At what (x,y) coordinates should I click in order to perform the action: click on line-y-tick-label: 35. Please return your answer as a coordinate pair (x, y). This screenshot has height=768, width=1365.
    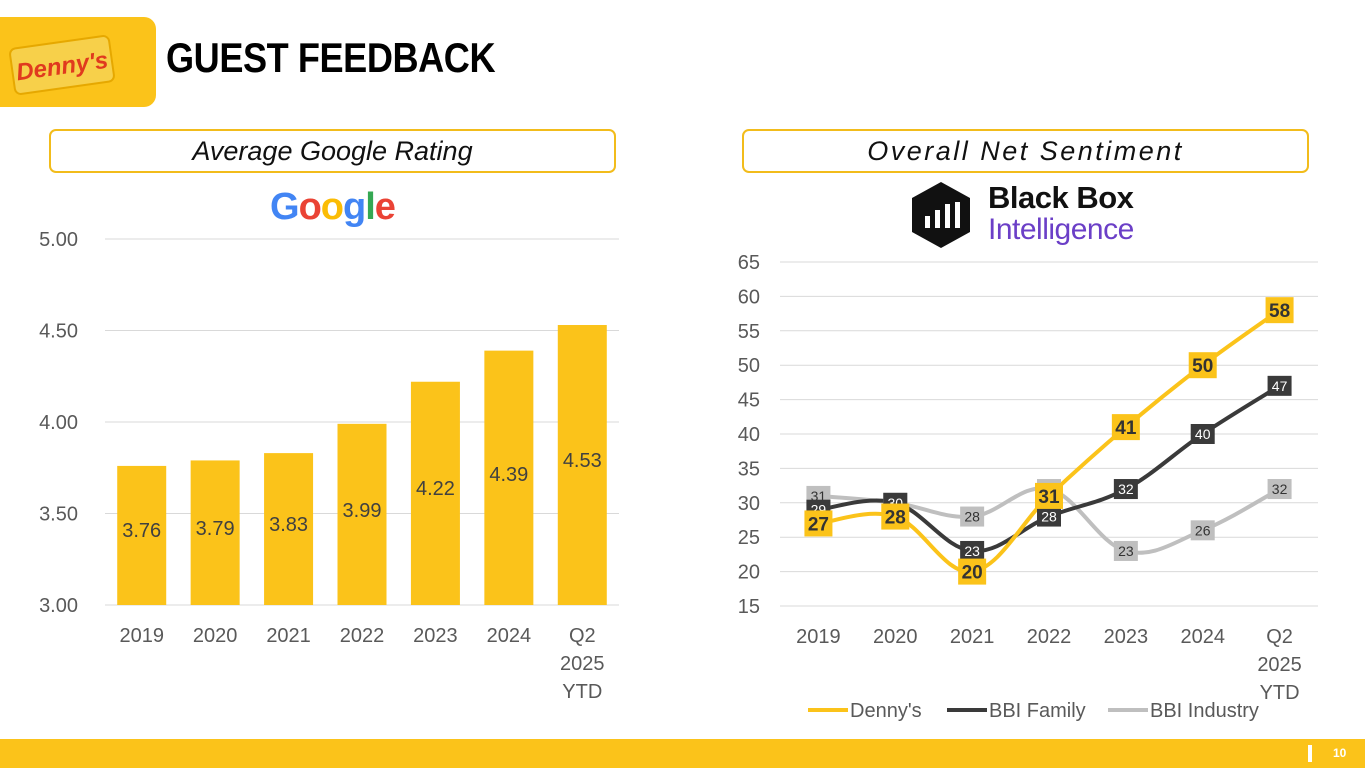
    Looking at the image, I should click on (749, 469).